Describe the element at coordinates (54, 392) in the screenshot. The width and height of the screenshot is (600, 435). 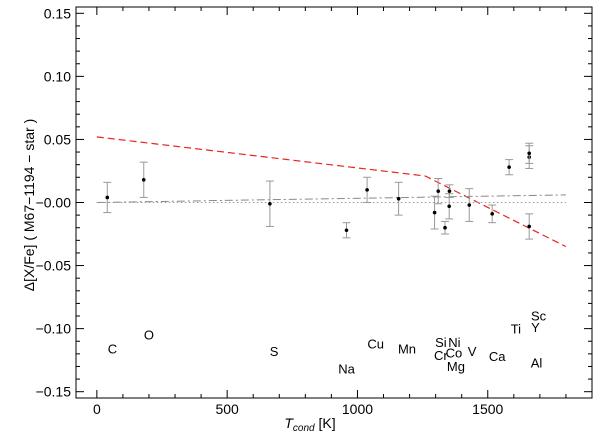
I see `y-tick-label: −0.15` at that location.